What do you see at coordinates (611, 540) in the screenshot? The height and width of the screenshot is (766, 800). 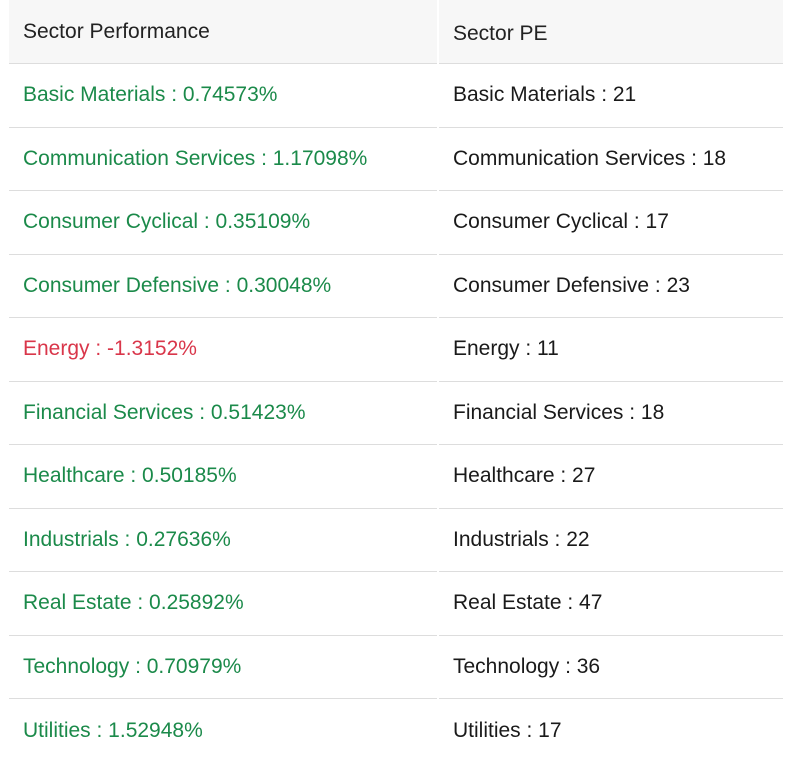 I see `pe-row-industrials: Industrials : 22` at bounding box center [611, 540].